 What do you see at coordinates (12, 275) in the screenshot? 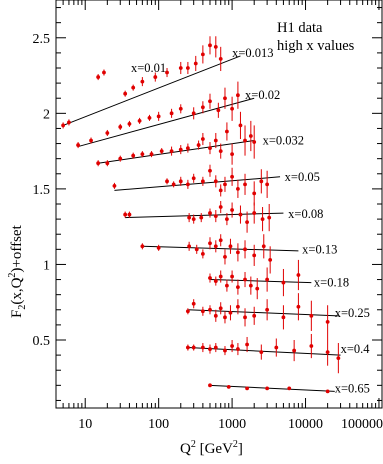
I see `y-axis-title-sup: 2` at bounding box center [12, 275].